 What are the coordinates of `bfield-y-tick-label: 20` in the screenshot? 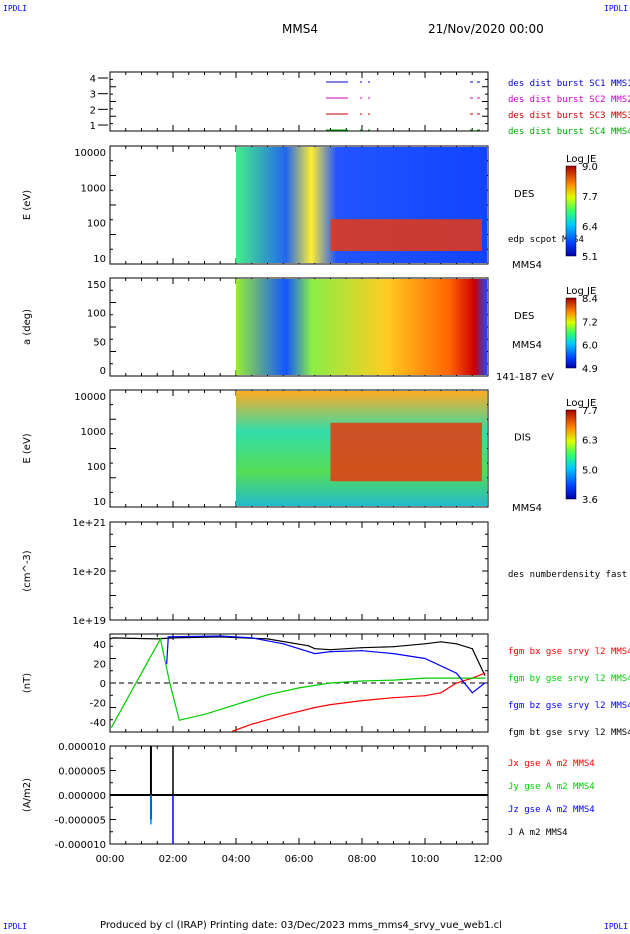 It's located at (99, 664).